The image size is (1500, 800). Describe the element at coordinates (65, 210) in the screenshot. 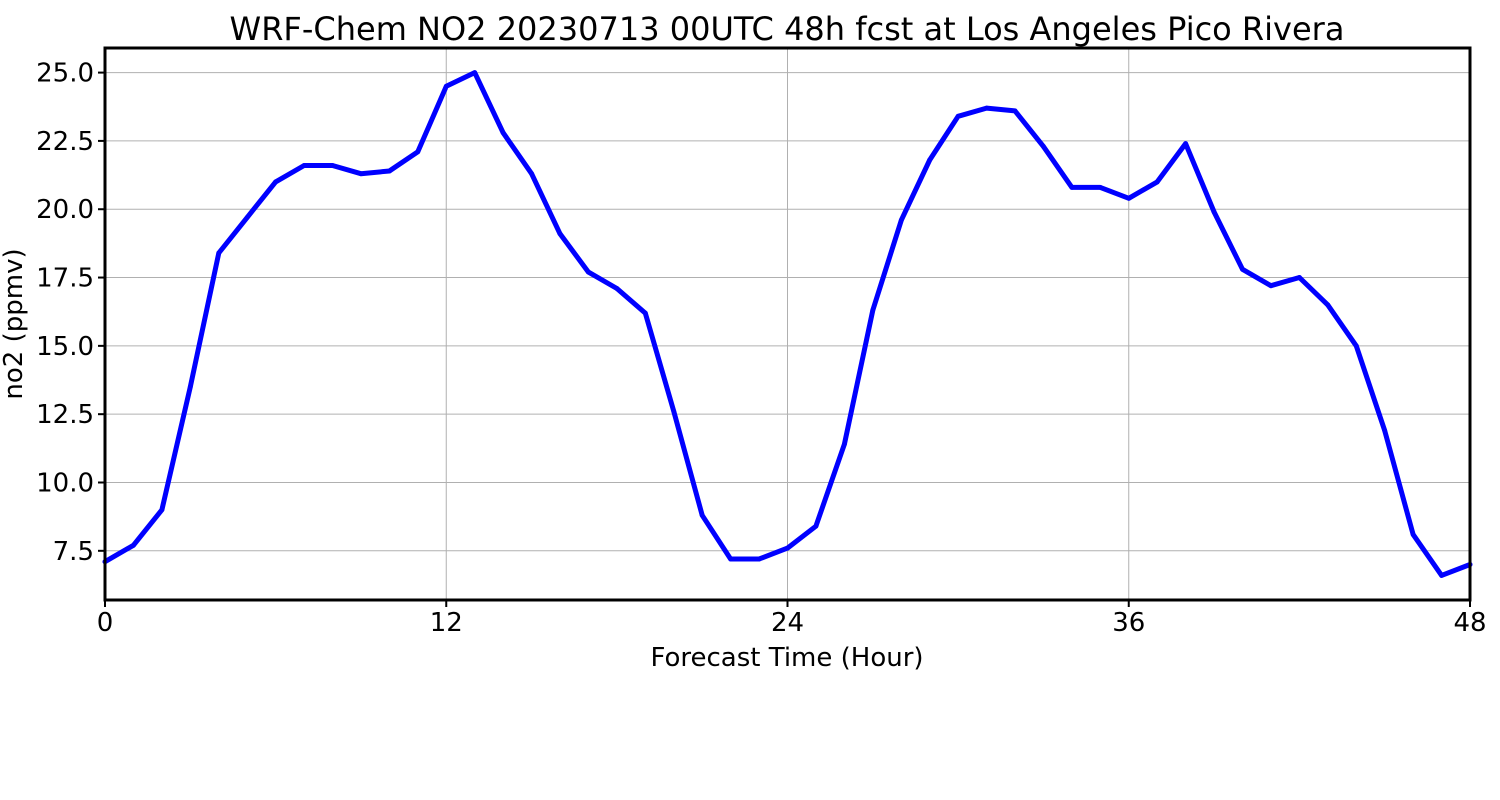

I see `y-tick-label: 20.0` at that location.